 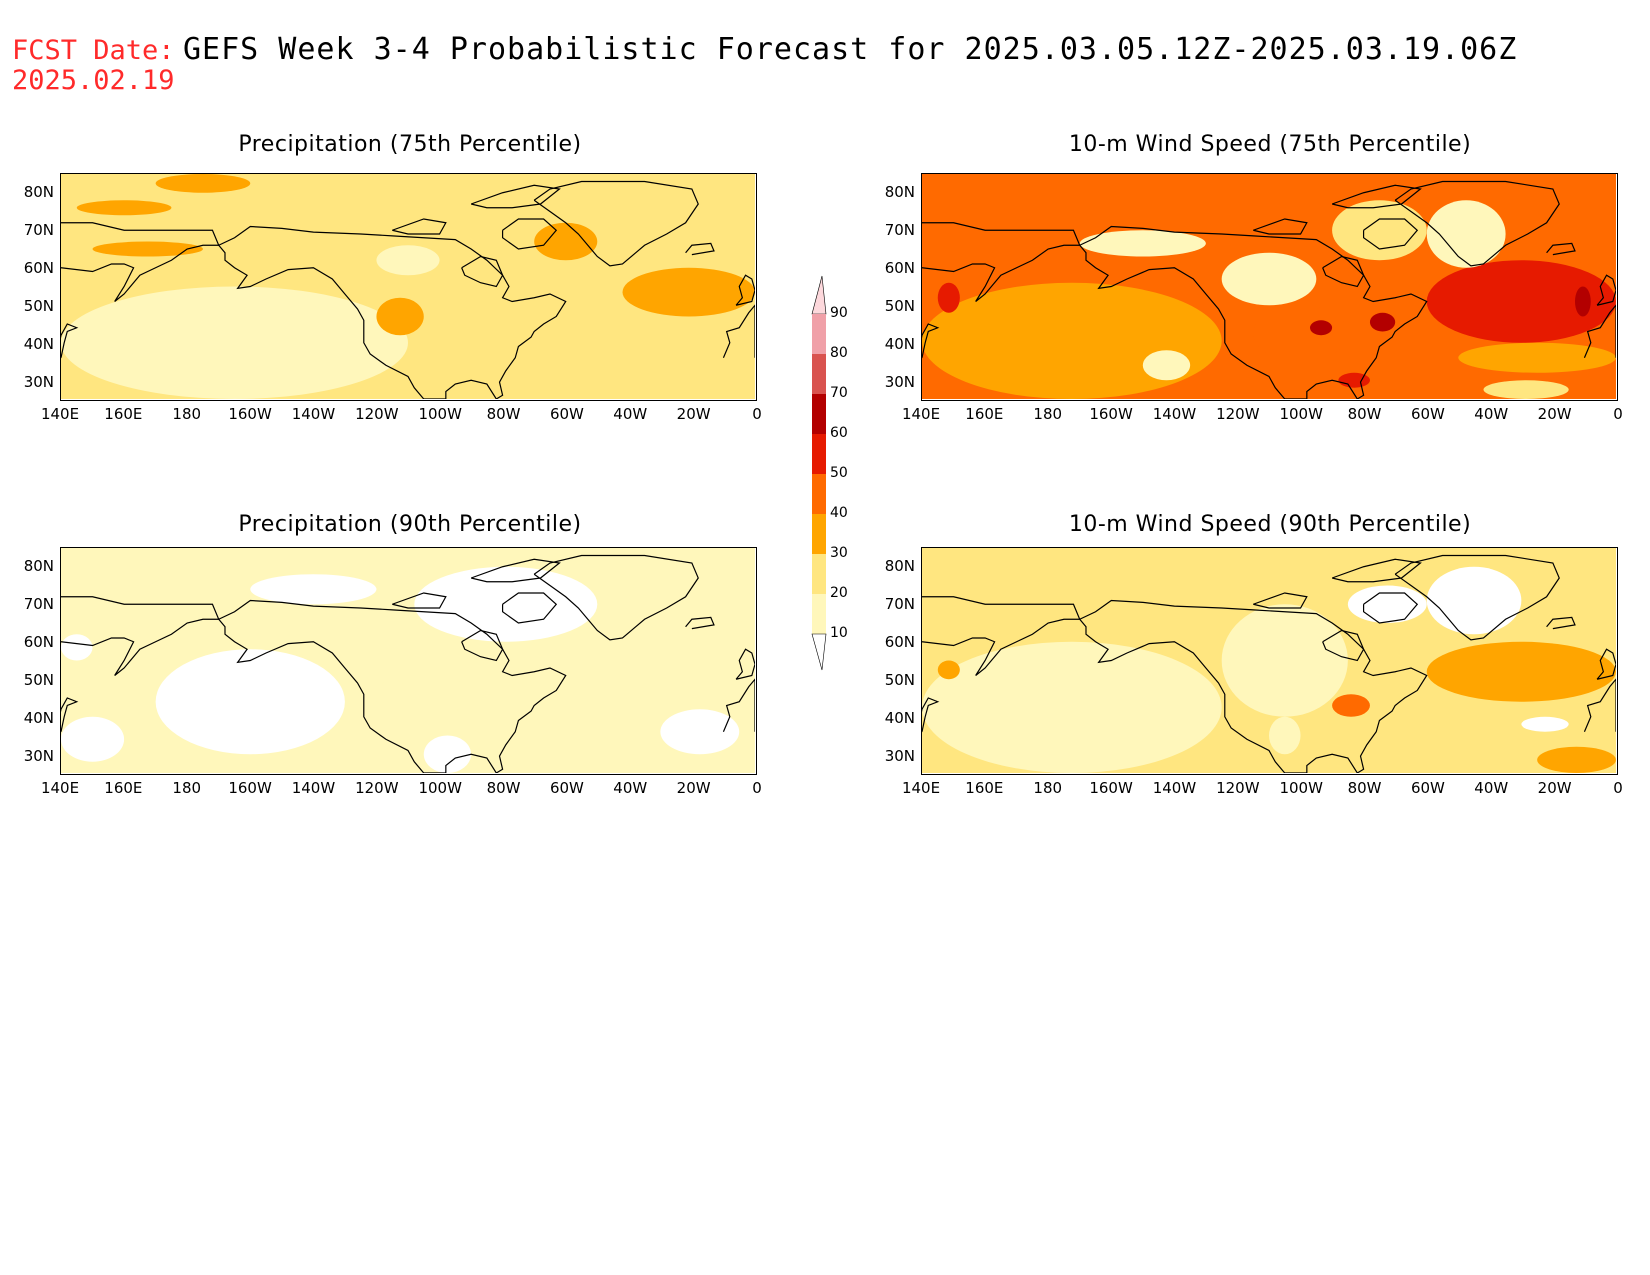 I want to click on colorbar-label: 70, so click(x=839, y=393).